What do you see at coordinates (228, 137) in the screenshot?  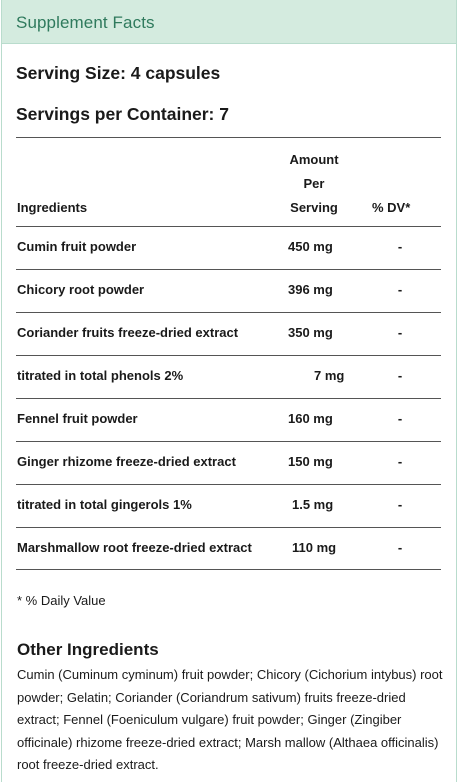 I see `table-top-rule` at bounding box center [228, 137].